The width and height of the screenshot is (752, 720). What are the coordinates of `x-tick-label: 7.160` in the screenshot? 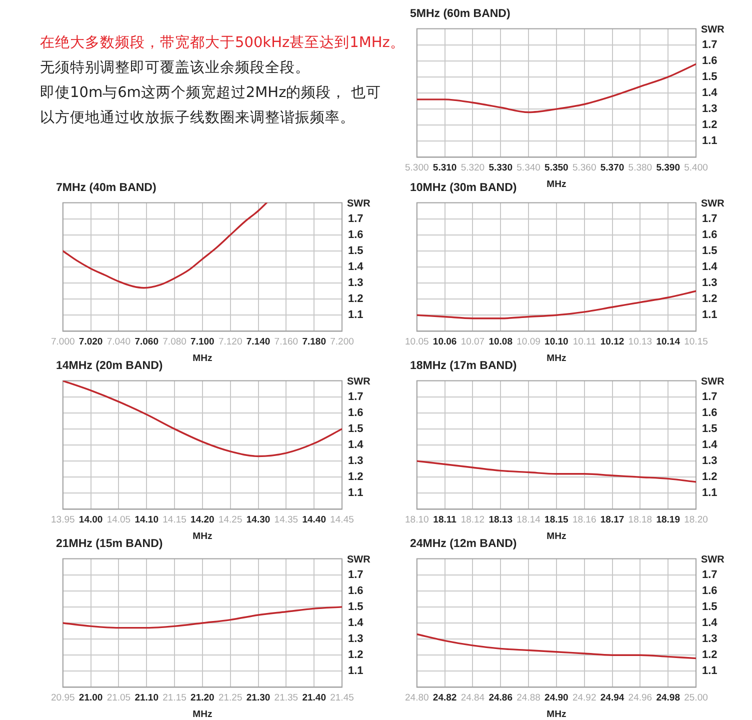 It's located at (286, 342).